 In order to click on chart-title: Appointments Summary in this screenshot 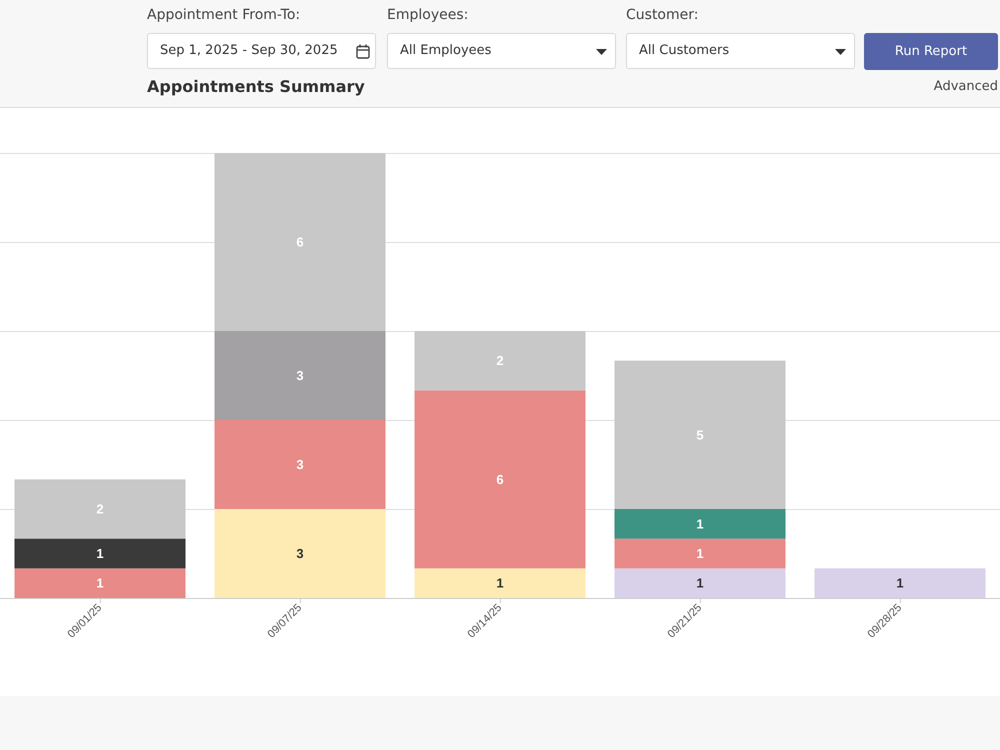, I will do `click(256, 86)`.